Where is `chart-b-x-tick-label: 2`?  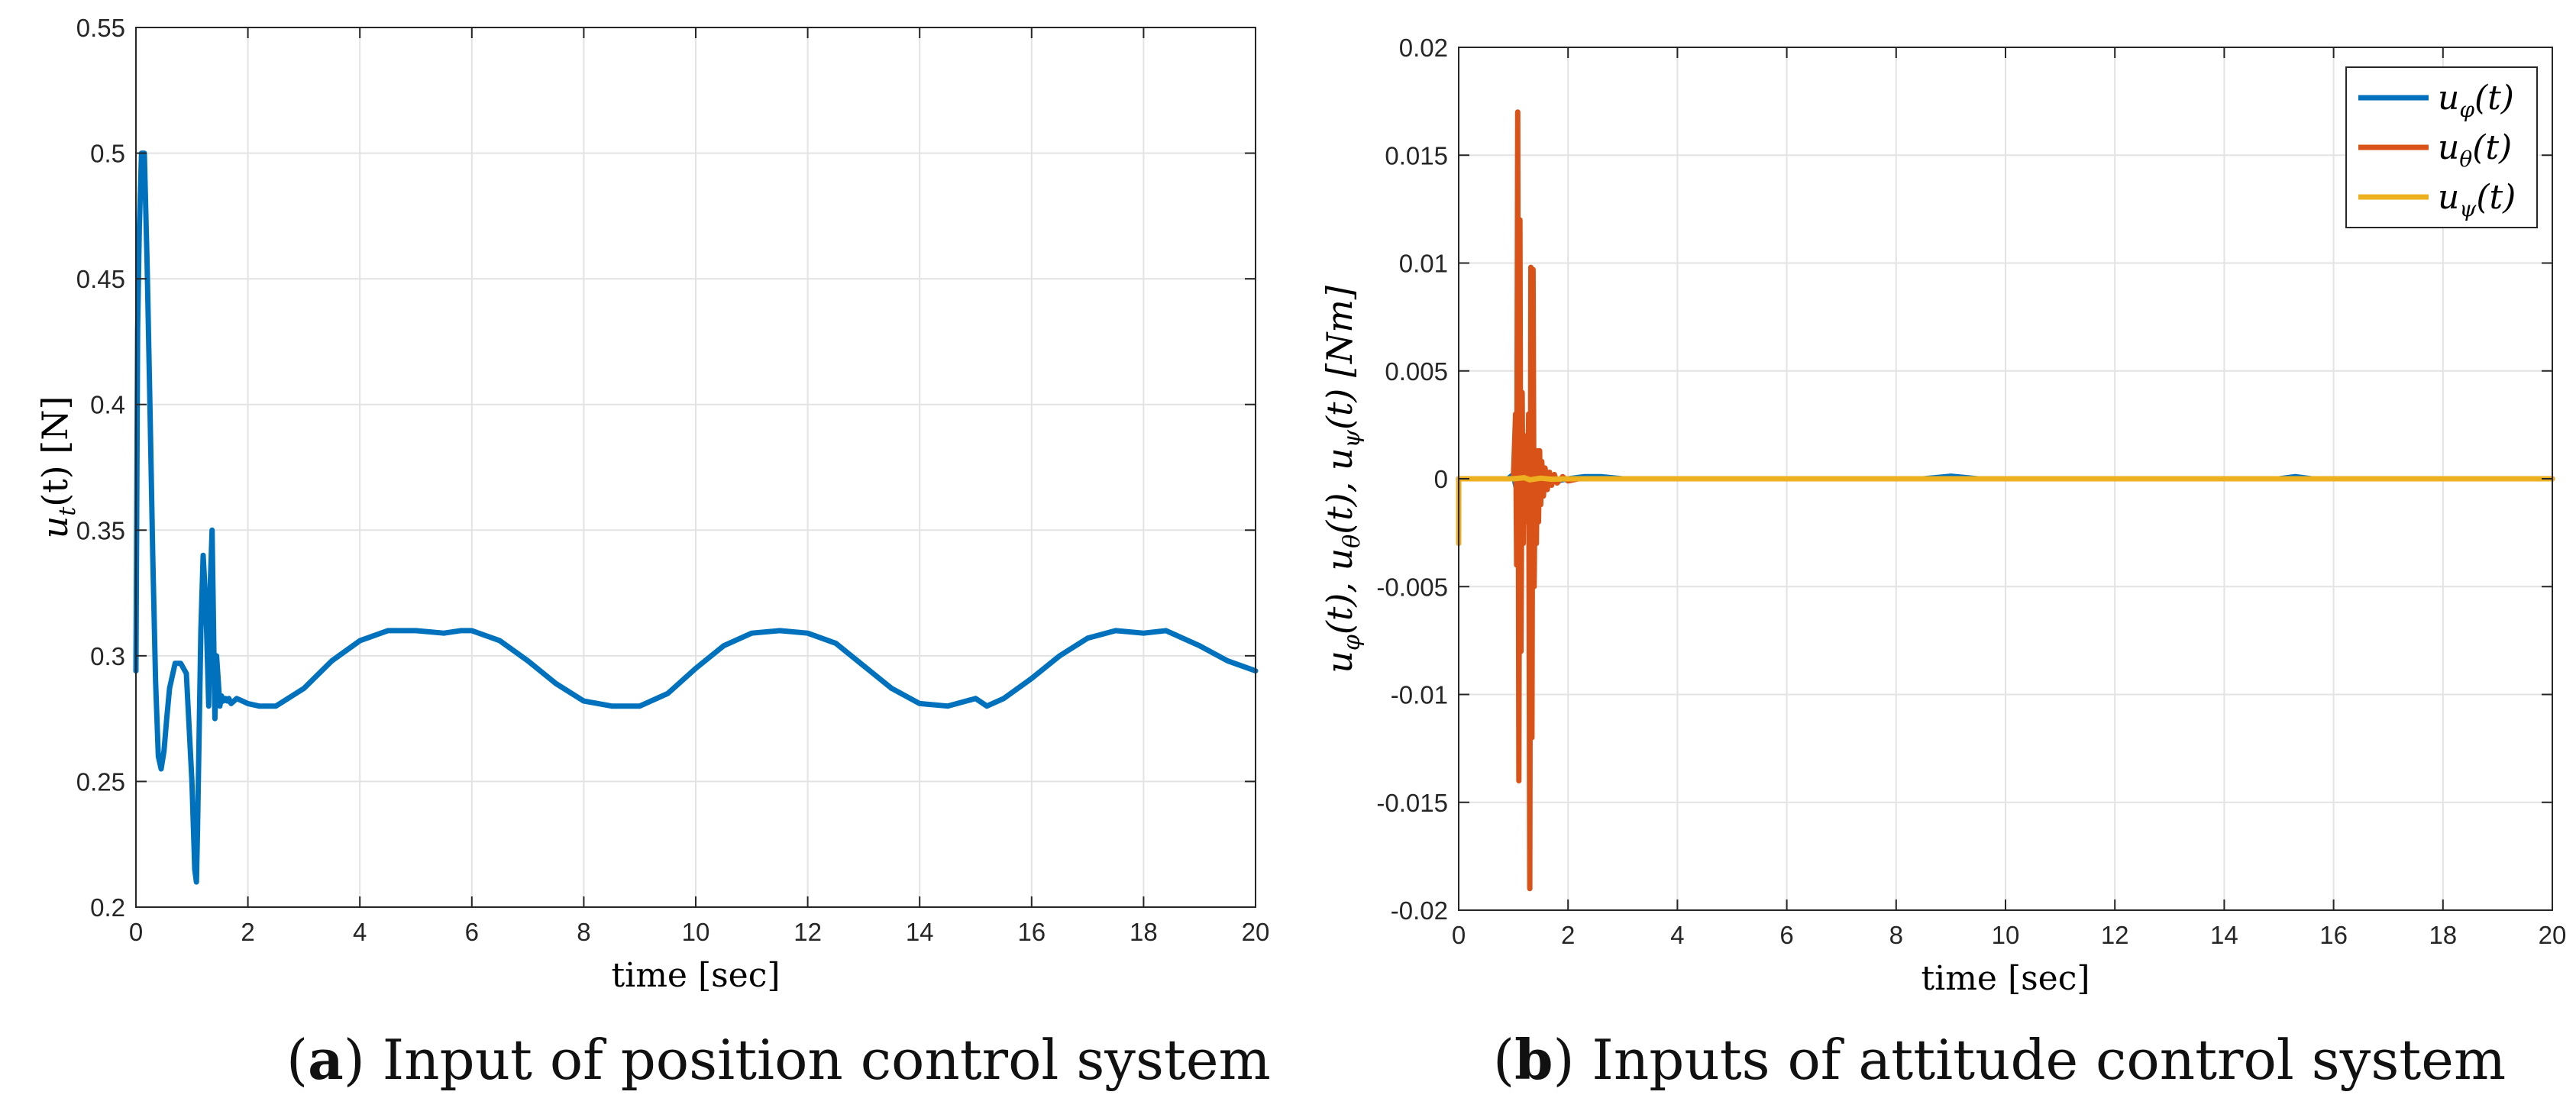
chart-b-x-tick-label: 2 is located at coordinates (1568, 935).